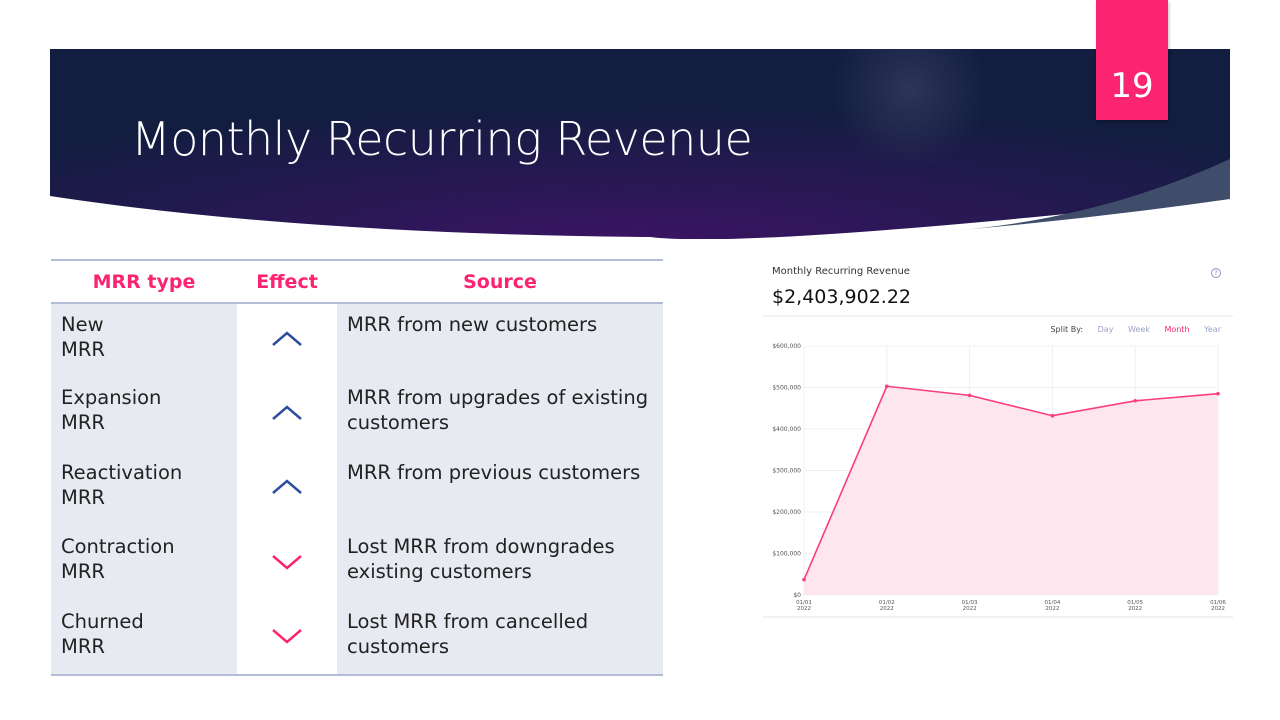 The width and height of the screenshot is (1280, 720). What do you see at coordinates (102, 621) in the screenshot?
I see `mrr-type-name: Churned` at bounding box center [102, 621].